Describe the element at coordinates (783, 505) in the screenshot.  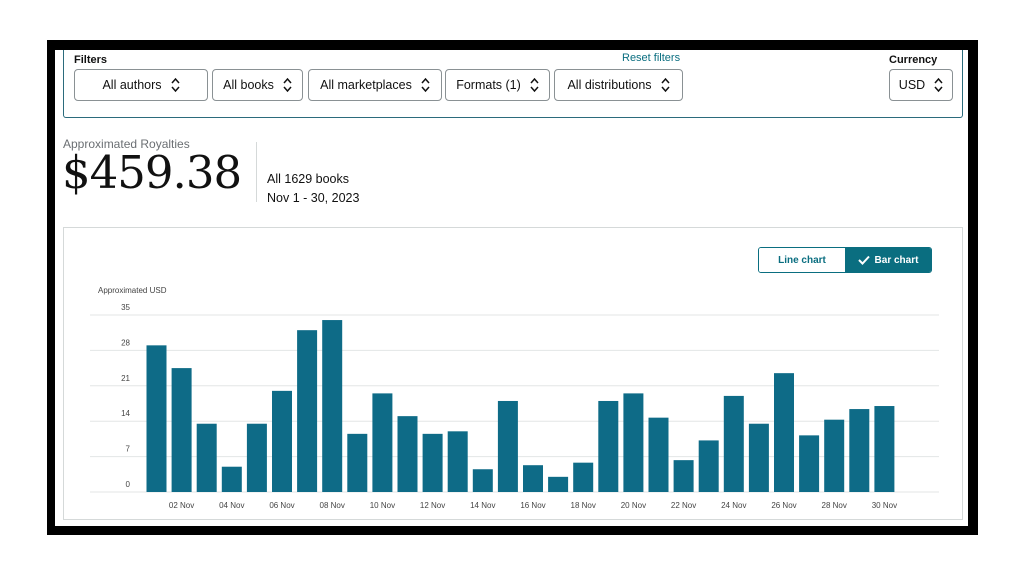
I see `x-tick-label: 26 Nov` at that location.